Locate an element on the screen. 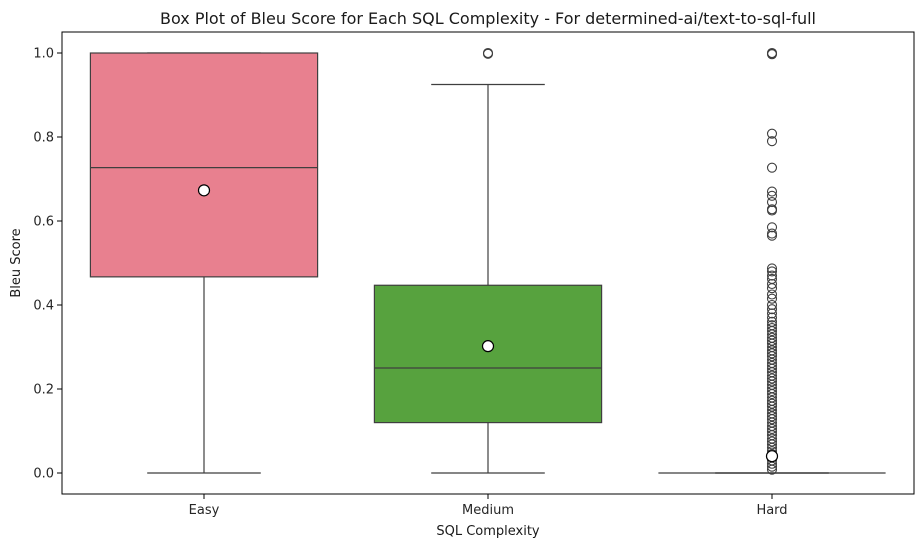  x-axis: Easy Medium Hard is located at coordinates (488, 506).